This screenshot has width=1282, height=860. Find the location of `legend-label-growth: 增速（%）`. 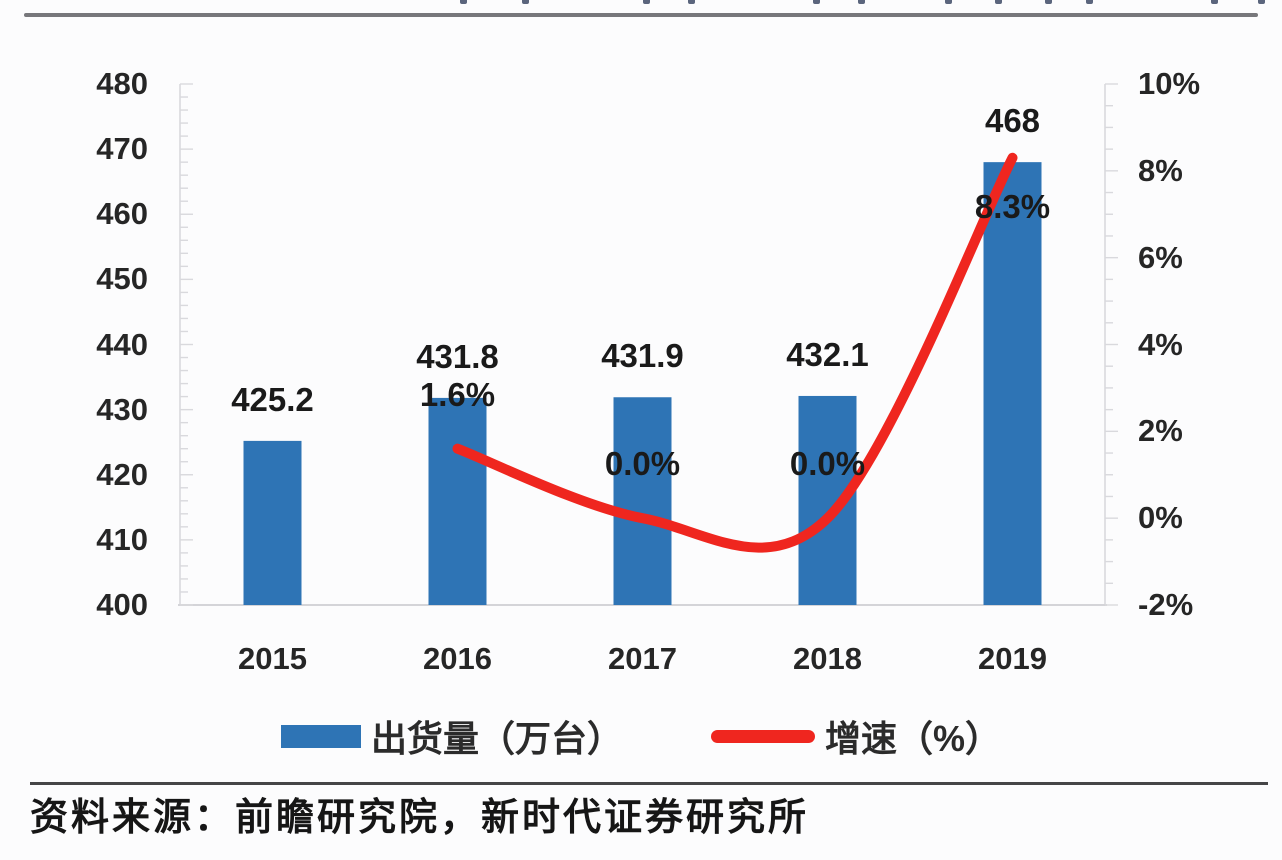

legend-label-growth: 增速（%） is located at coordinates (913, 738).